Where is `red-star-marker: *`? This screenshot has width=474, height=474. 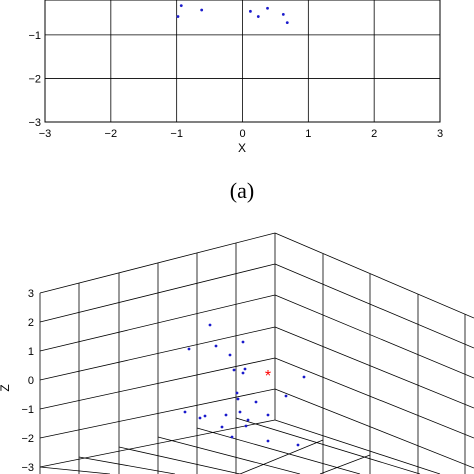
red-star-marker: * is located at coordinates (268, 376).